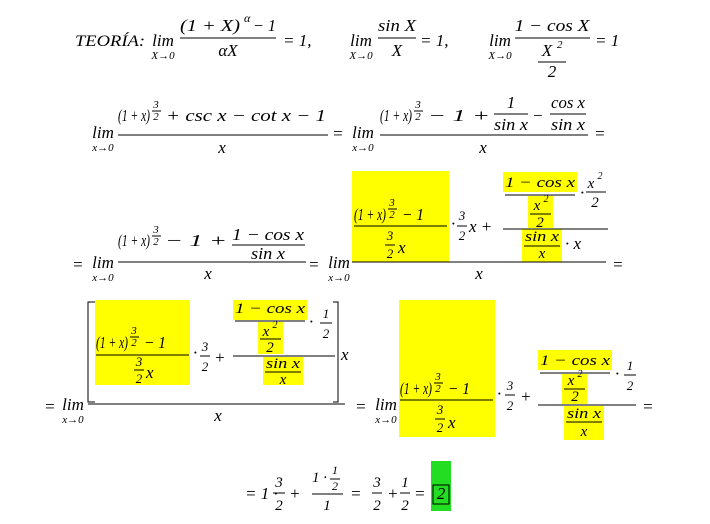 This screenshot has height=524, width=710. What do you see at coordinates (434, 40) in the screenshot?
I see `math-text: = 1,` at bounding box center [434, 40].